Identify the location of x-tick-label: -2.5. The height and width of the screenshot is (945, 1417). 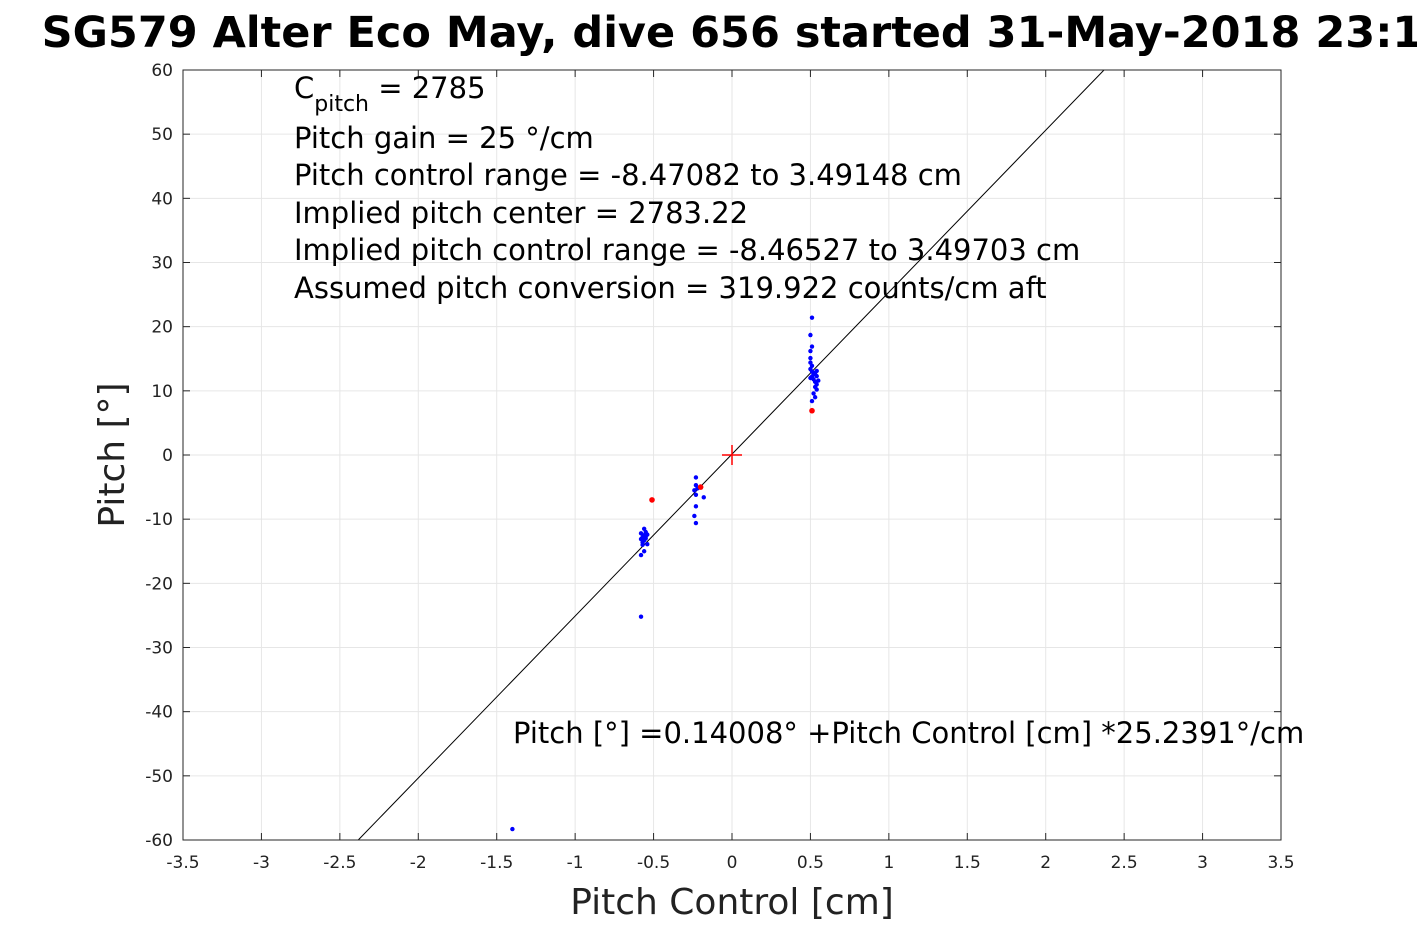
(339, 863).